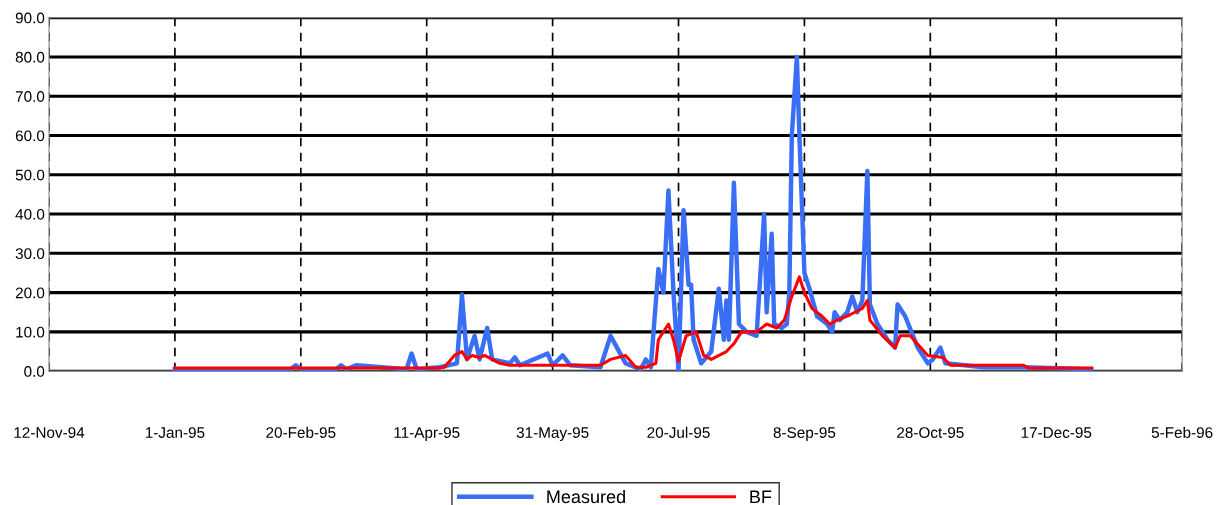 The width and height of the screenshot is (1225, 505). Describe the element at coordinates (30, 293) in the screenshot. I see `y-tick-label: 20.0` at that location.